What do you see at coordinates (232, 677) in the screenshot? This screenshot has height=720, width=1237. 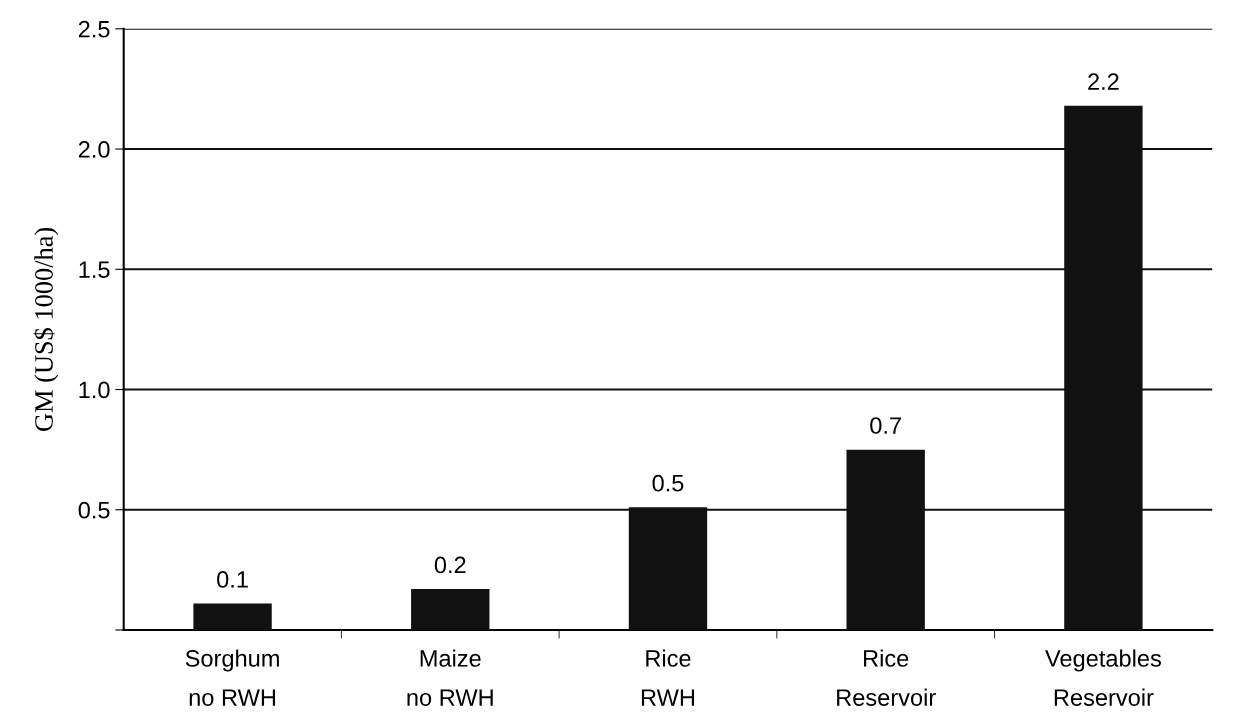 I see `x-tick-label: Sorghum no RWH` at bounding box center [232, 677].